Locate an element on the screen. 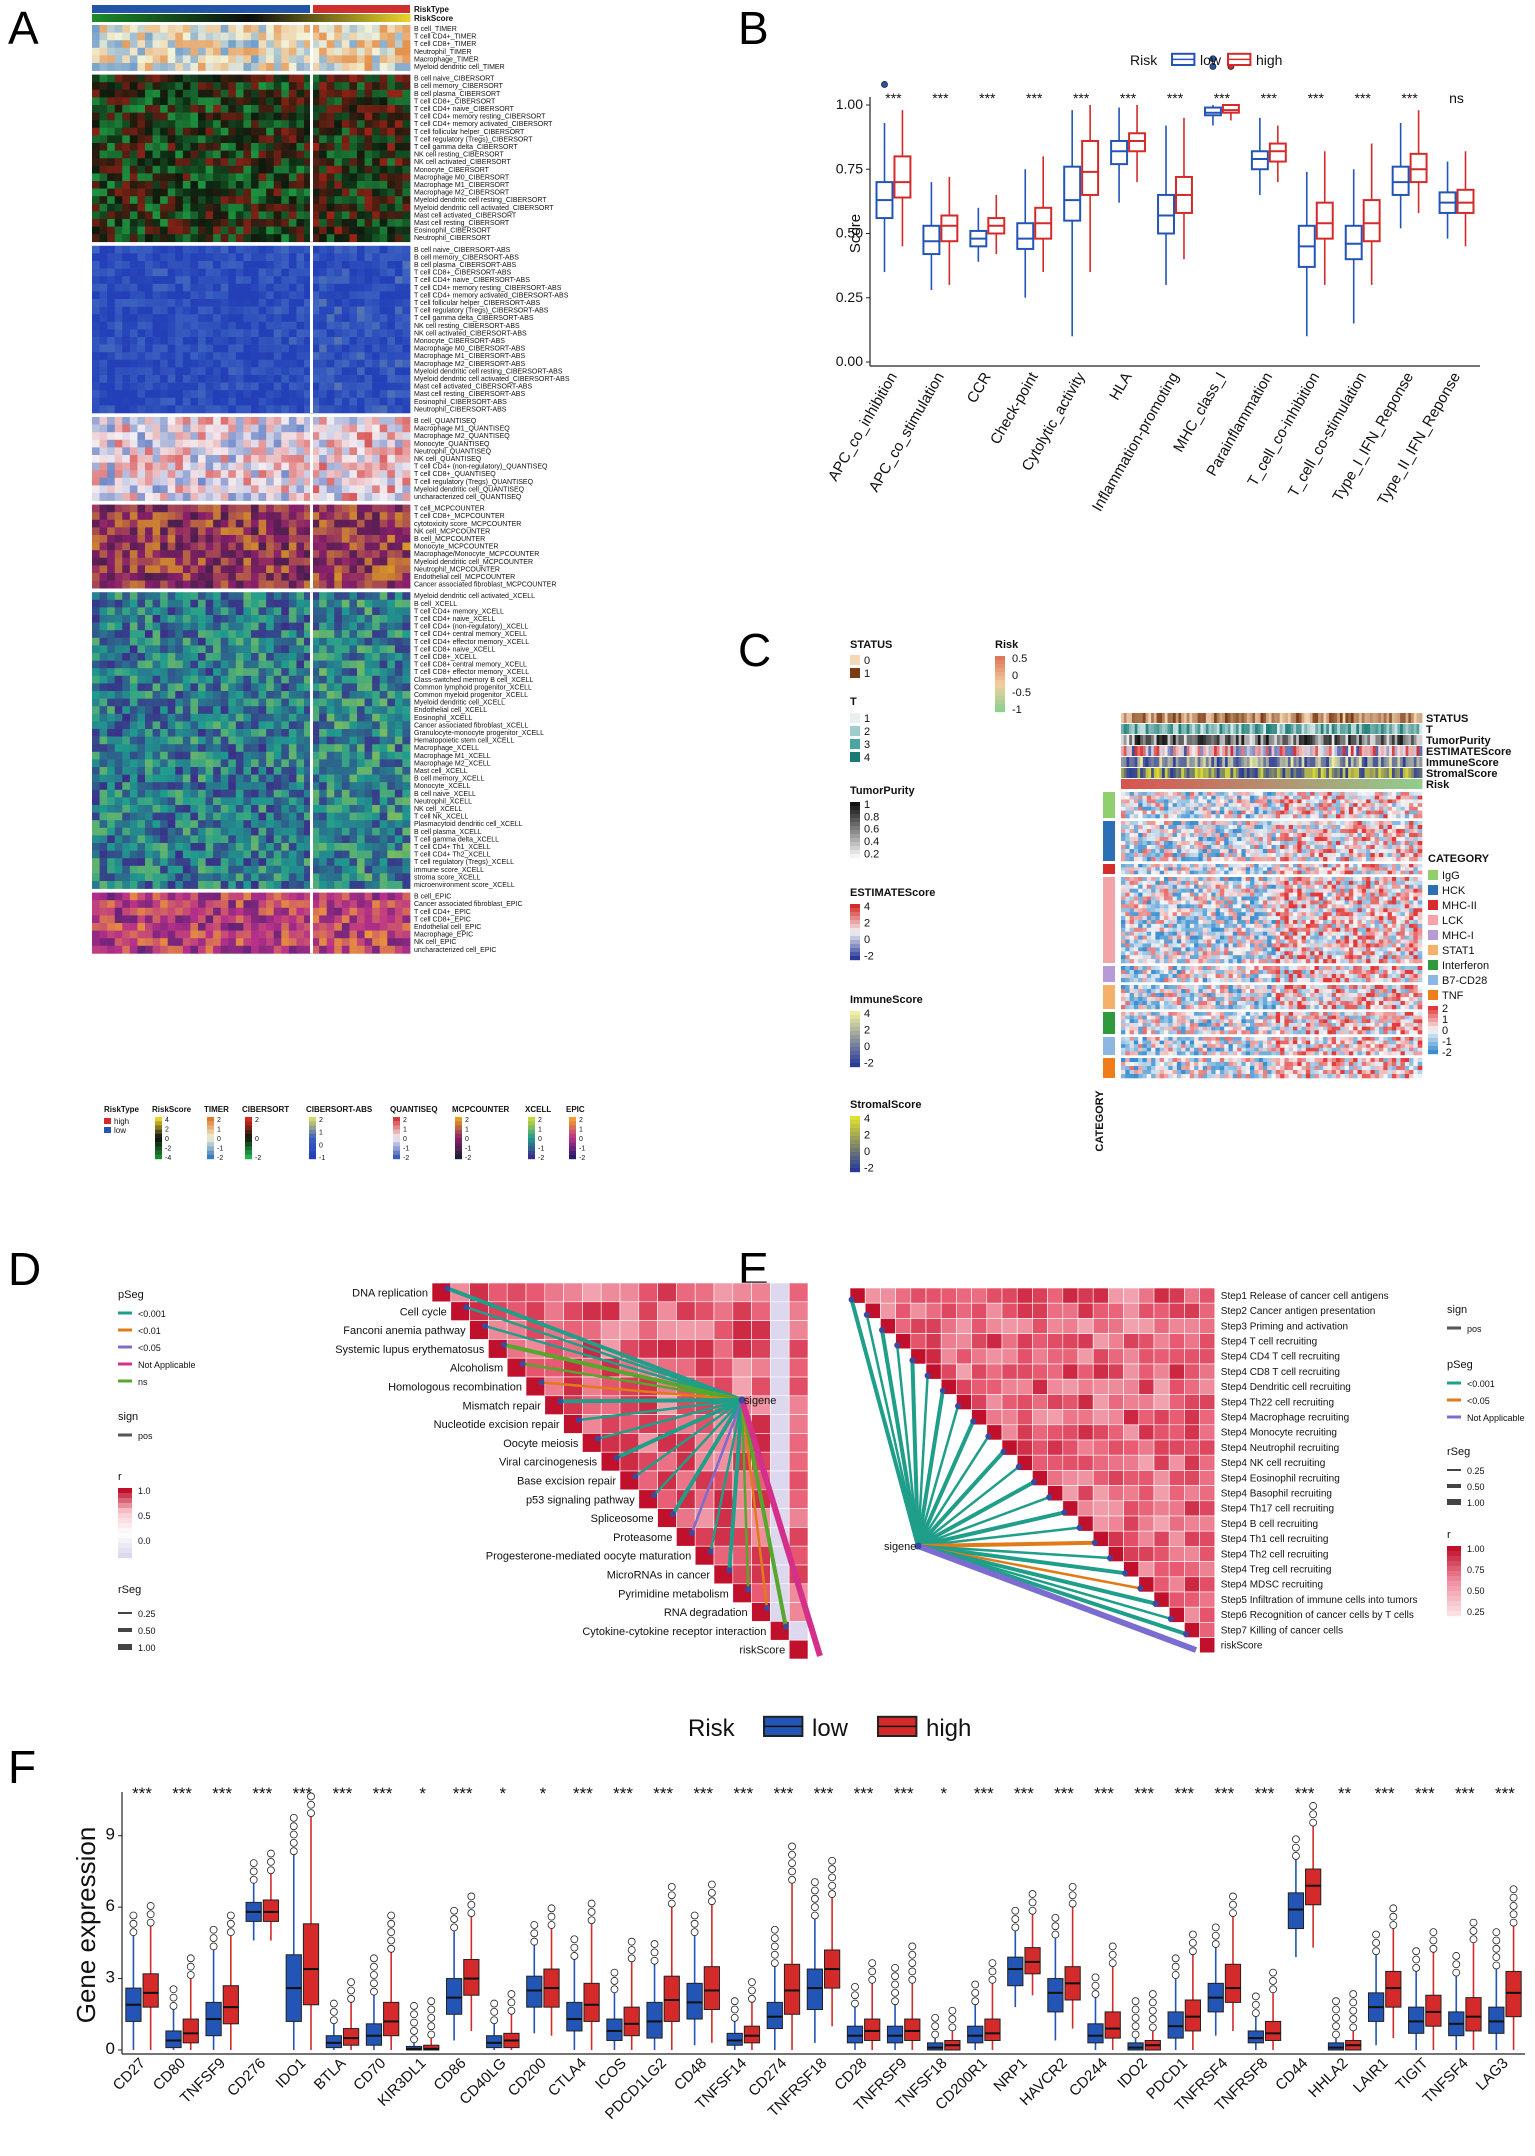 Image resolution: width=1535 pixels, height=2156 pixels. heatmap-block-epic is located at coordinates (251, 923).